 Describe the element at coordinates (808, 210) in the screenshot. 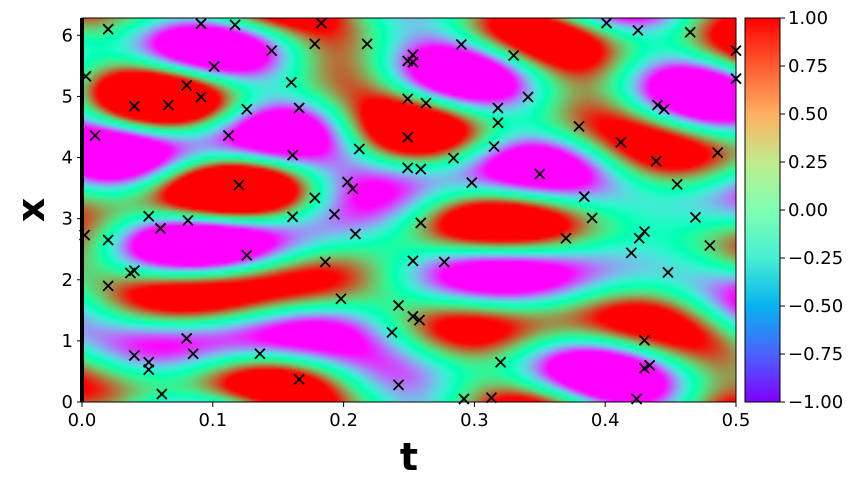

I see `colorbar-tick-label: 0.00` at that location.